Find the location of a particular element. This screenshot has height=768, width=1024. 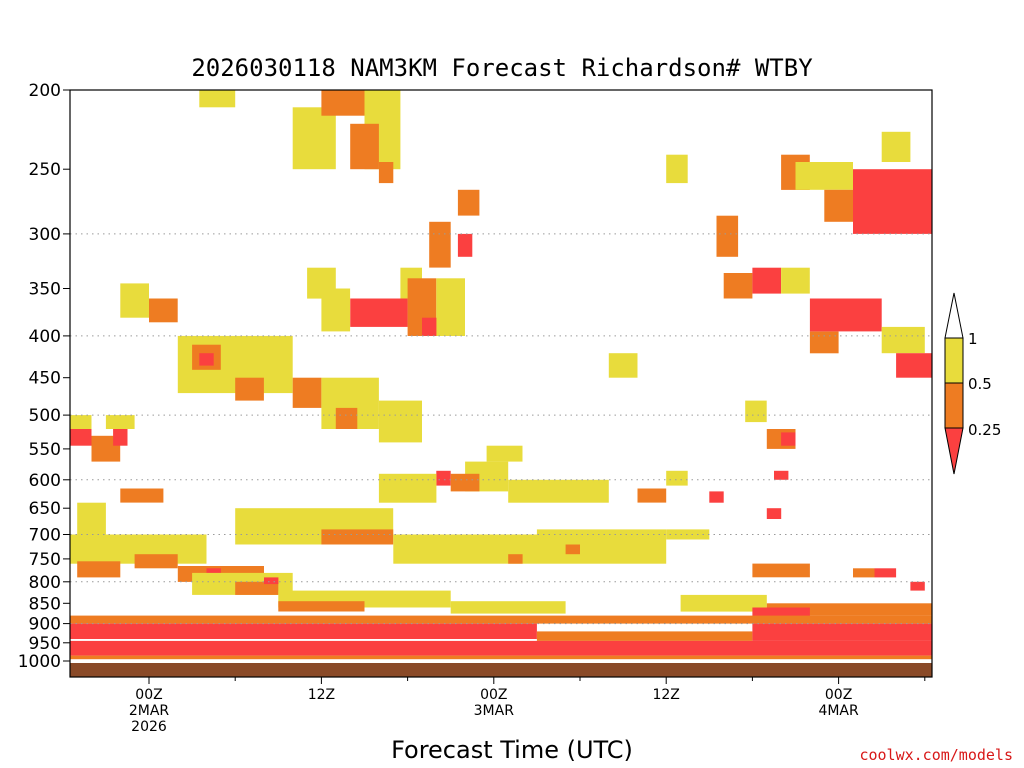

x-tick-label-12-0: 12Z is located at coordinates (321, 695).